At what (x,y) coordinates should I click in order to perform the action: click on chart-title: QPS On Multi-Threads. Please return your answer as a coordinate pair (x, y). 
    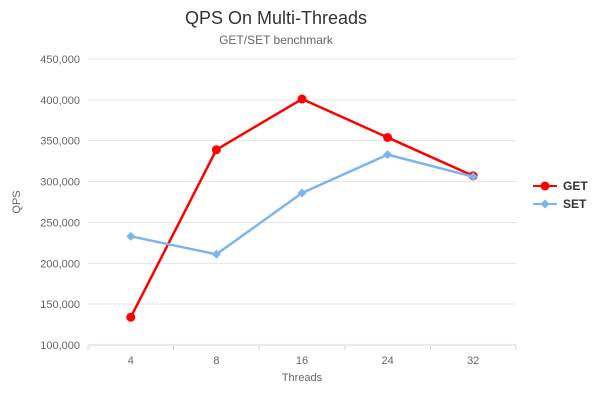
    Looking at the image, I should click on (276, 18).